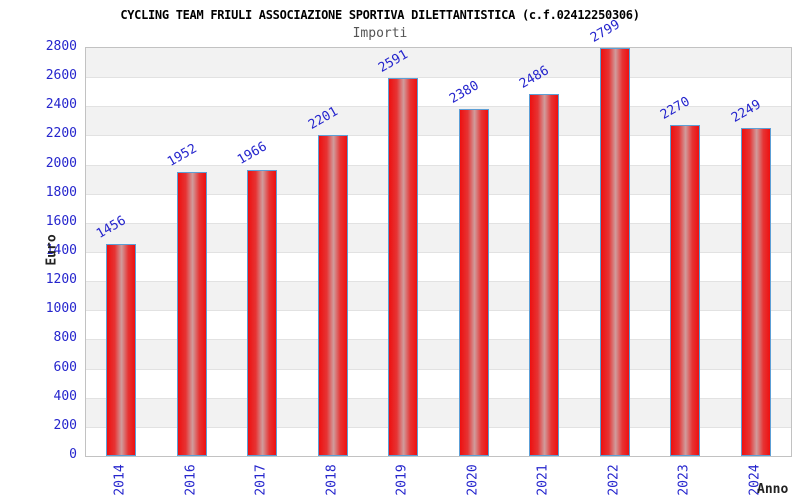 The image size is (800, 500). I want to click on x-tick-label-2022: 2022, so click(614, 480).